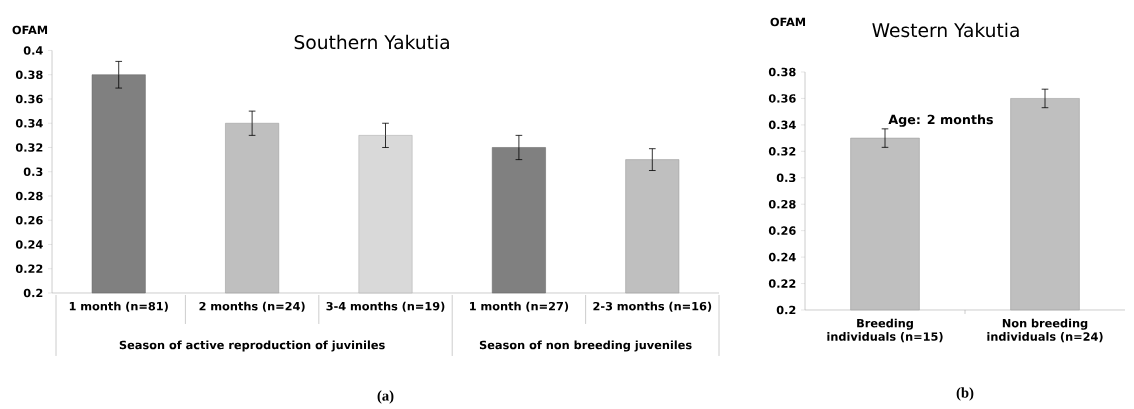  I want to click on text: (a), so click(385, 397).